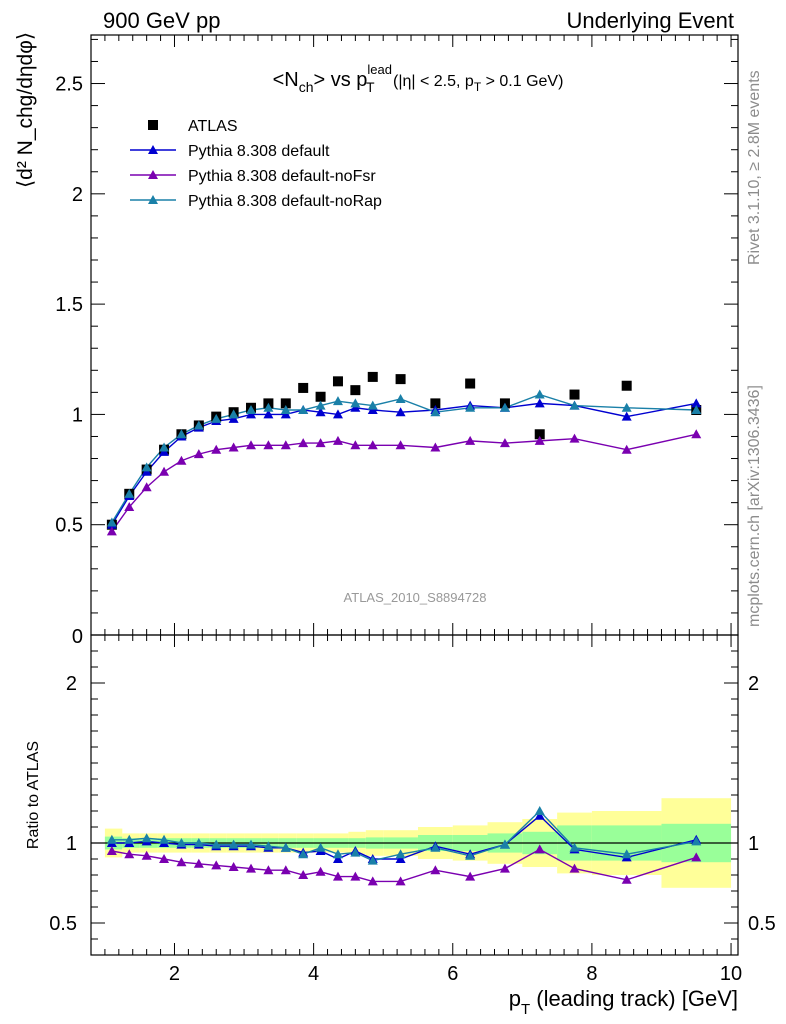  I want to click on x-tick-label: 10, so click(731, 974).